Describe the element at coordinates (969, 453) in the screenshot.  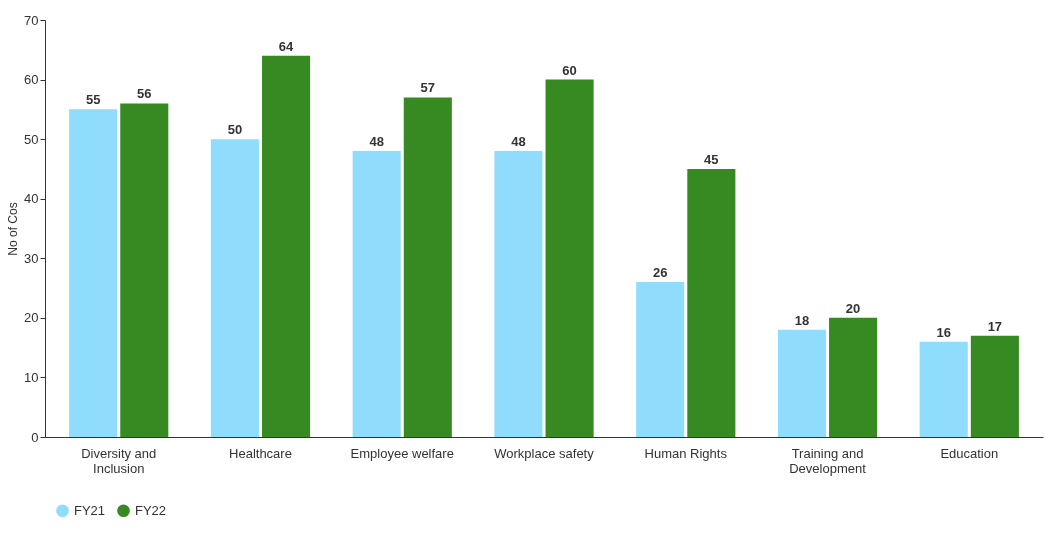
I see `x-tick-label: Education` at that location.